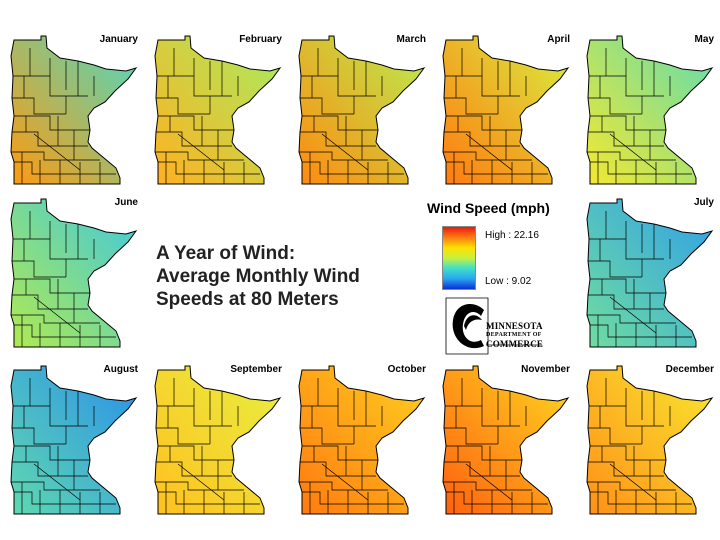 The height and width of the screenshot is (540, 720). What do you see at coordinates (689, 369) in the screenshot?
I see `month-label: December` at bounding box center [689, 369].